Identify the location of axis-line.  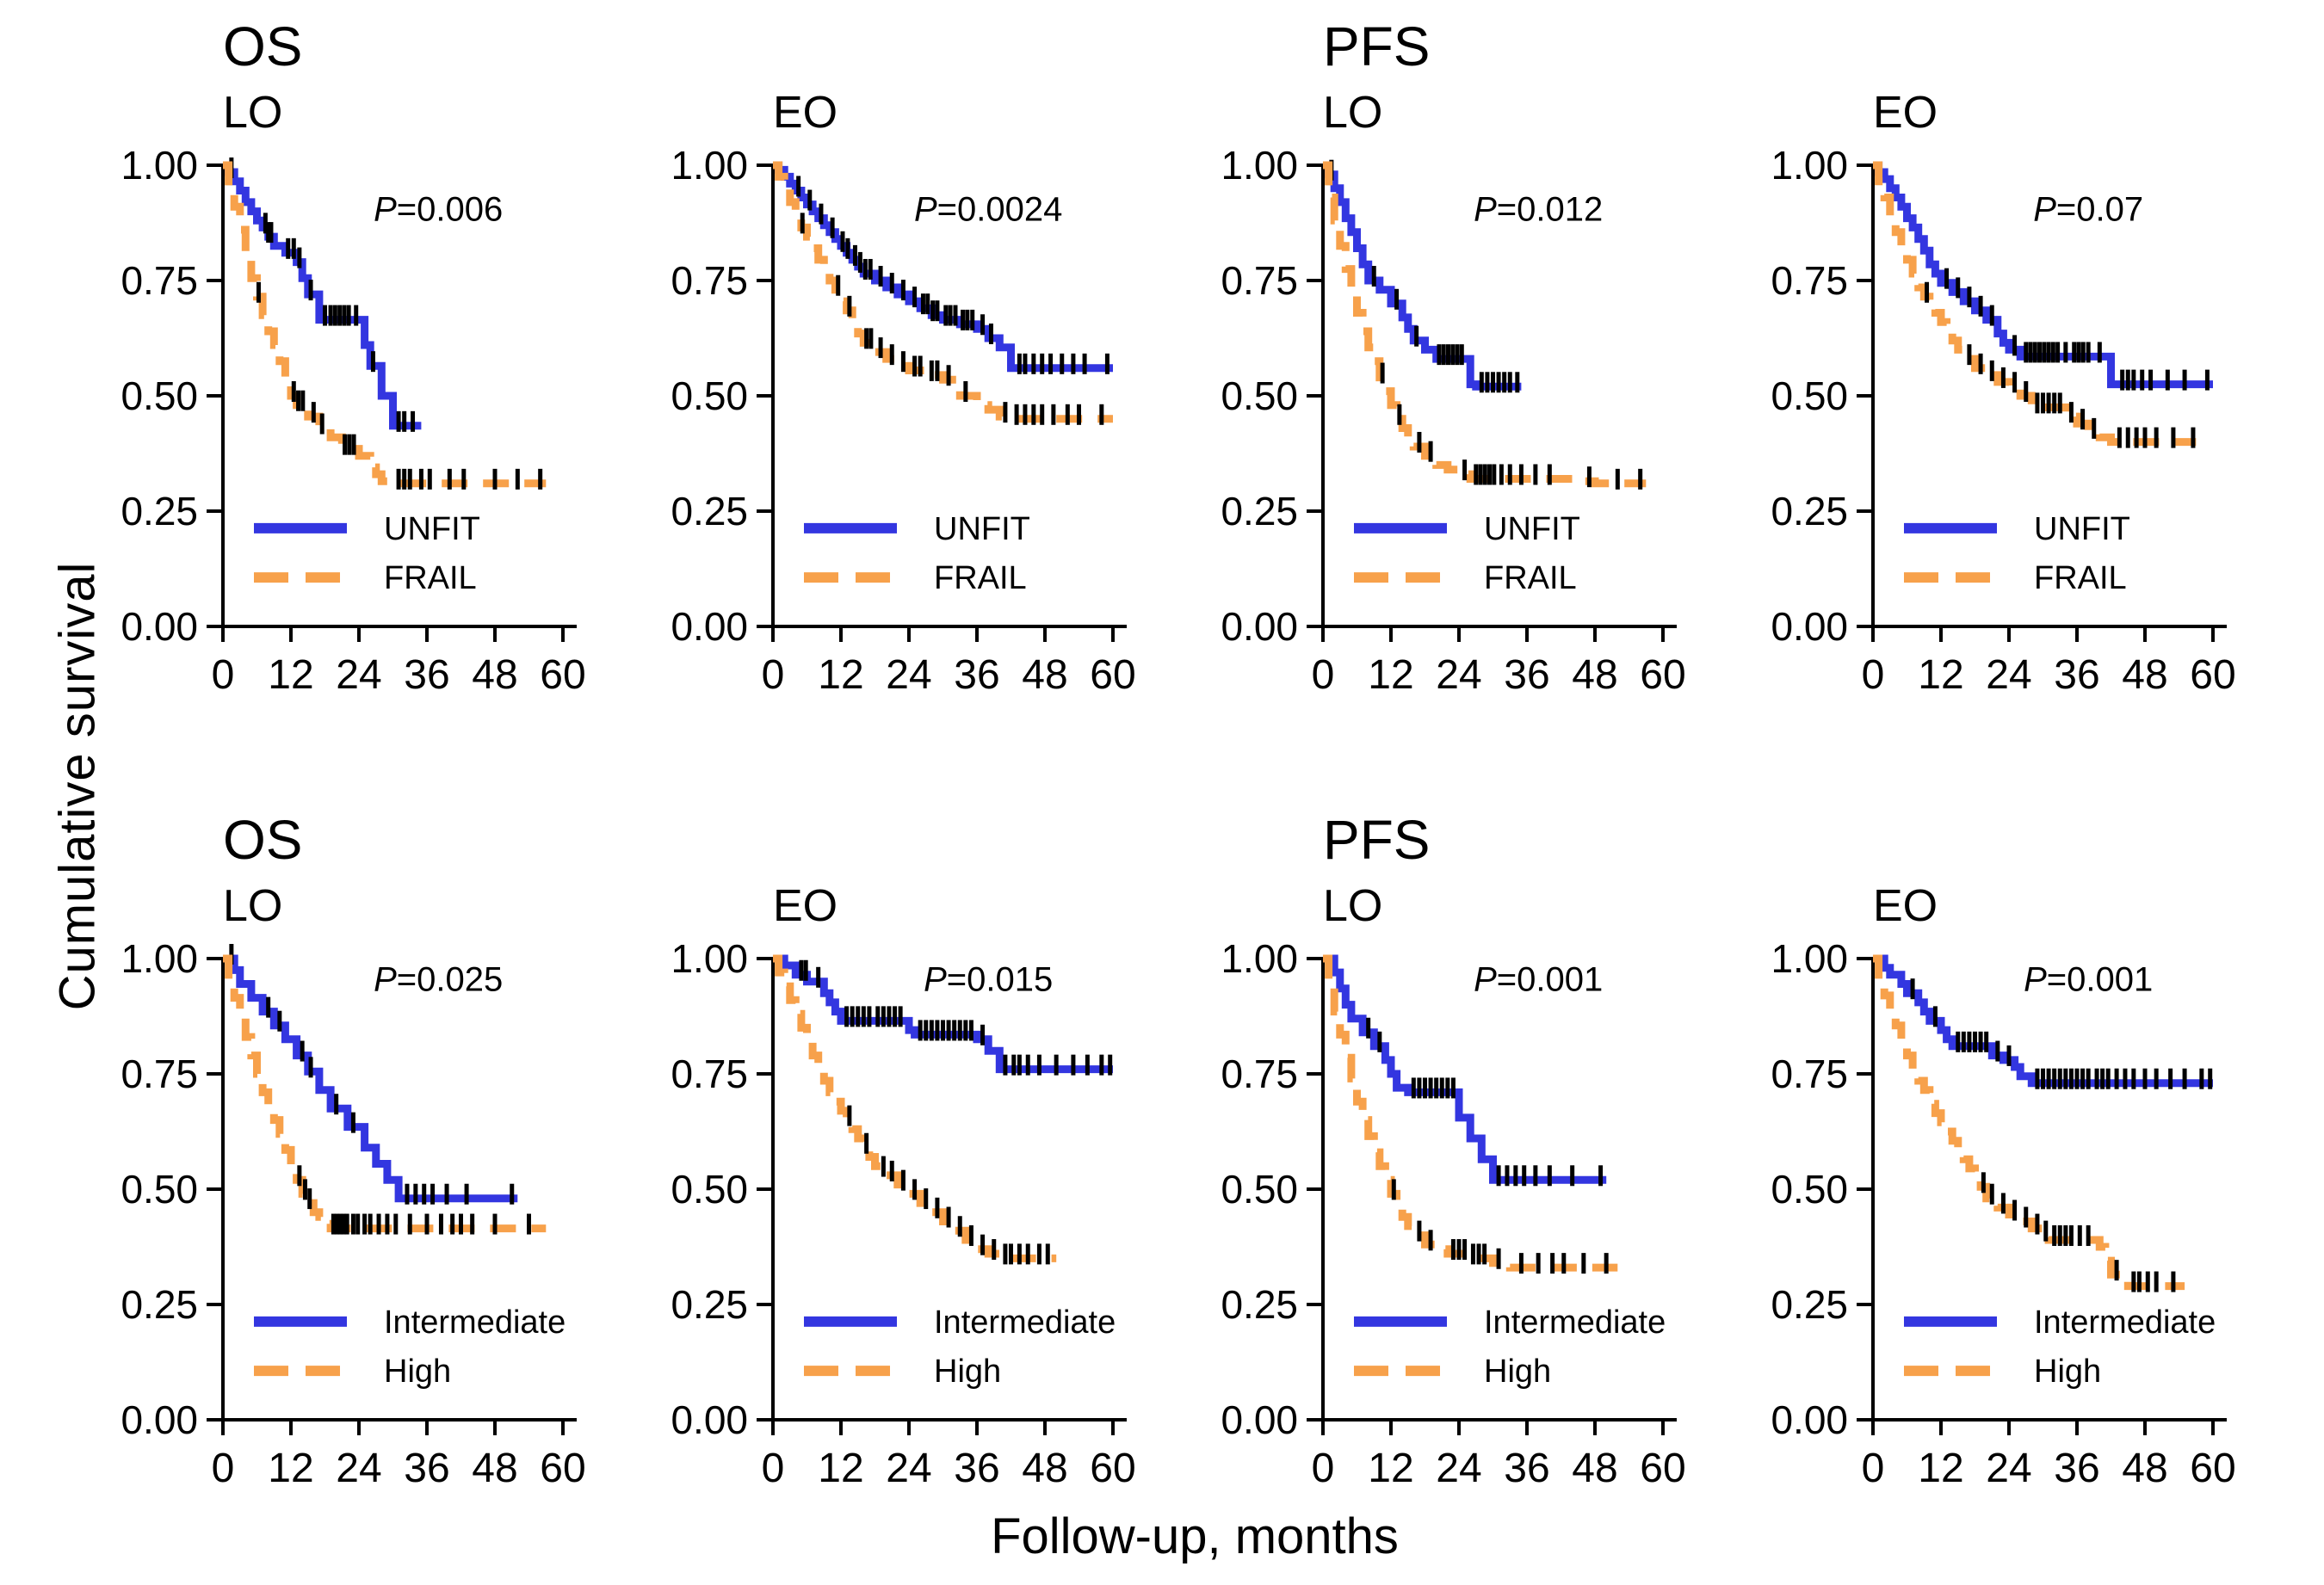
(1499, 396).